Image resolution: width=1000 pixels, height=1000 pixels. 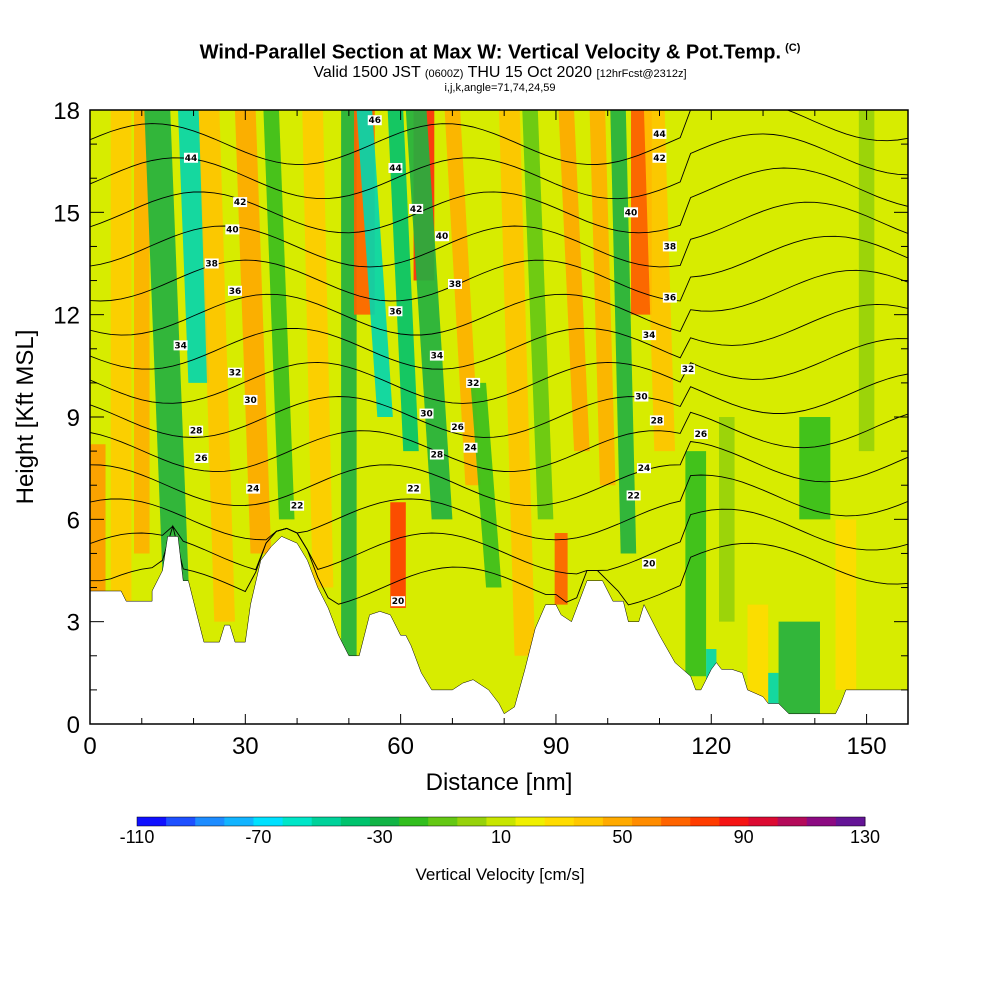 I want to click on section-indices: i,j,k,angle=71,74,24,59, so click(x=500, y=87).